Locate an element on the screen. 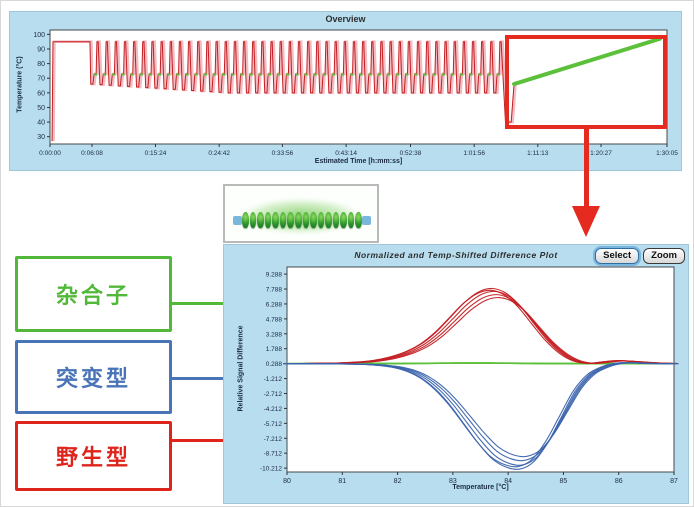  genotype-box-heterozygote: 杂合子 is located at coordinates (93, 294).